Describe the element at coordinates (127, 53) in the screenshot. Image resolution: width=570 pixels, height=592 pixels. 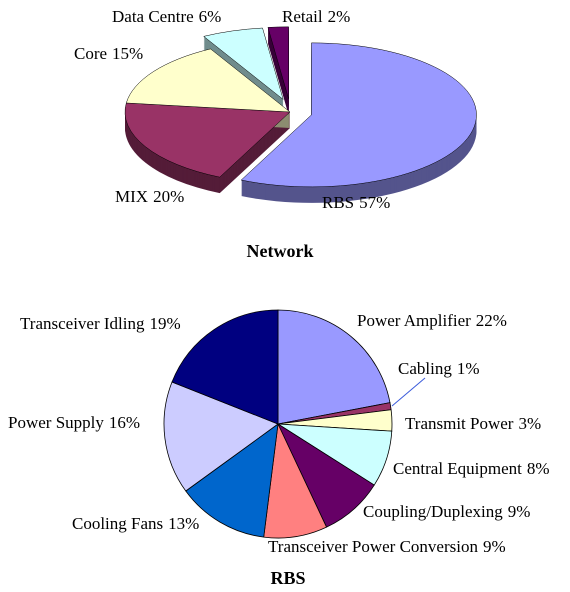
I see `value-label: 15%` at that location.